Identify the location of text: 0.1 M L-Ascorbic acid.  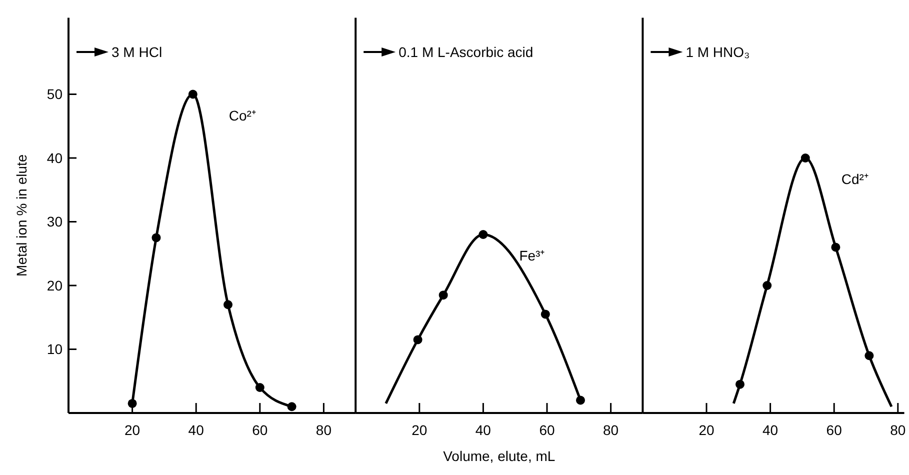
(466, 52).